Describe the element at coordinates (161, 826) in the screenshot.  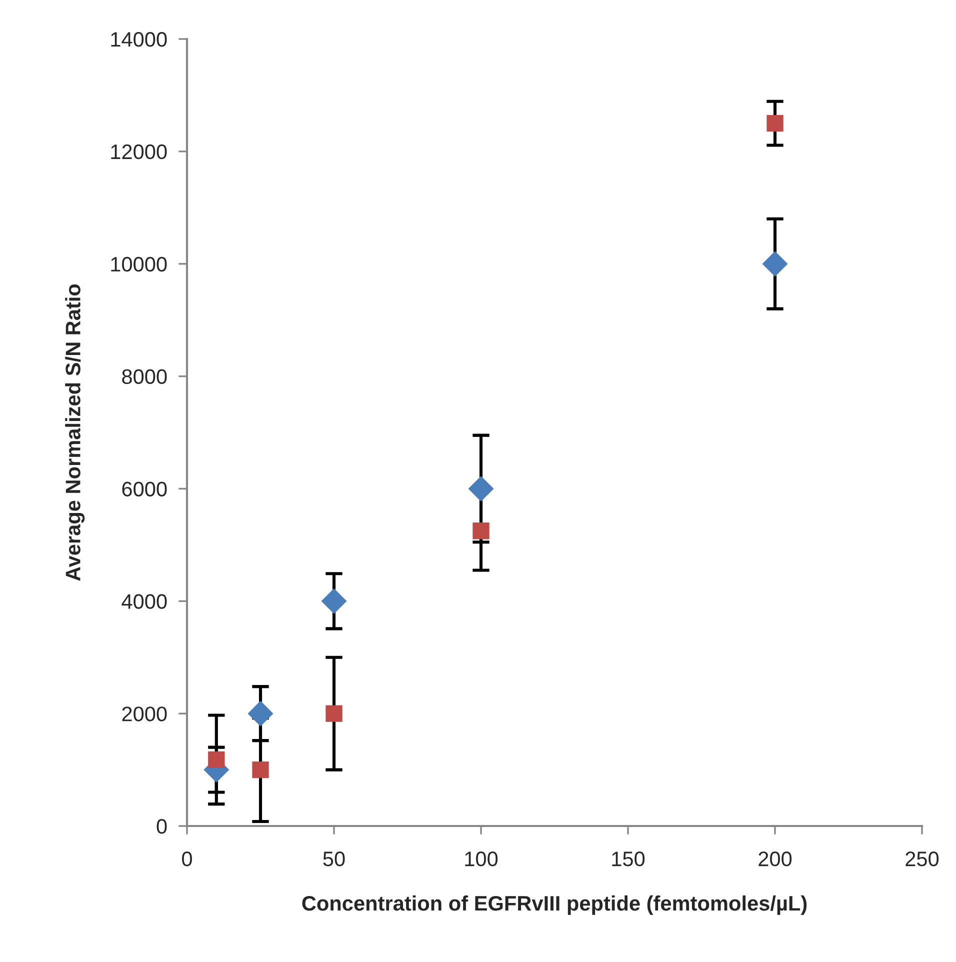
I see `y-tick-label: 0` at that location.